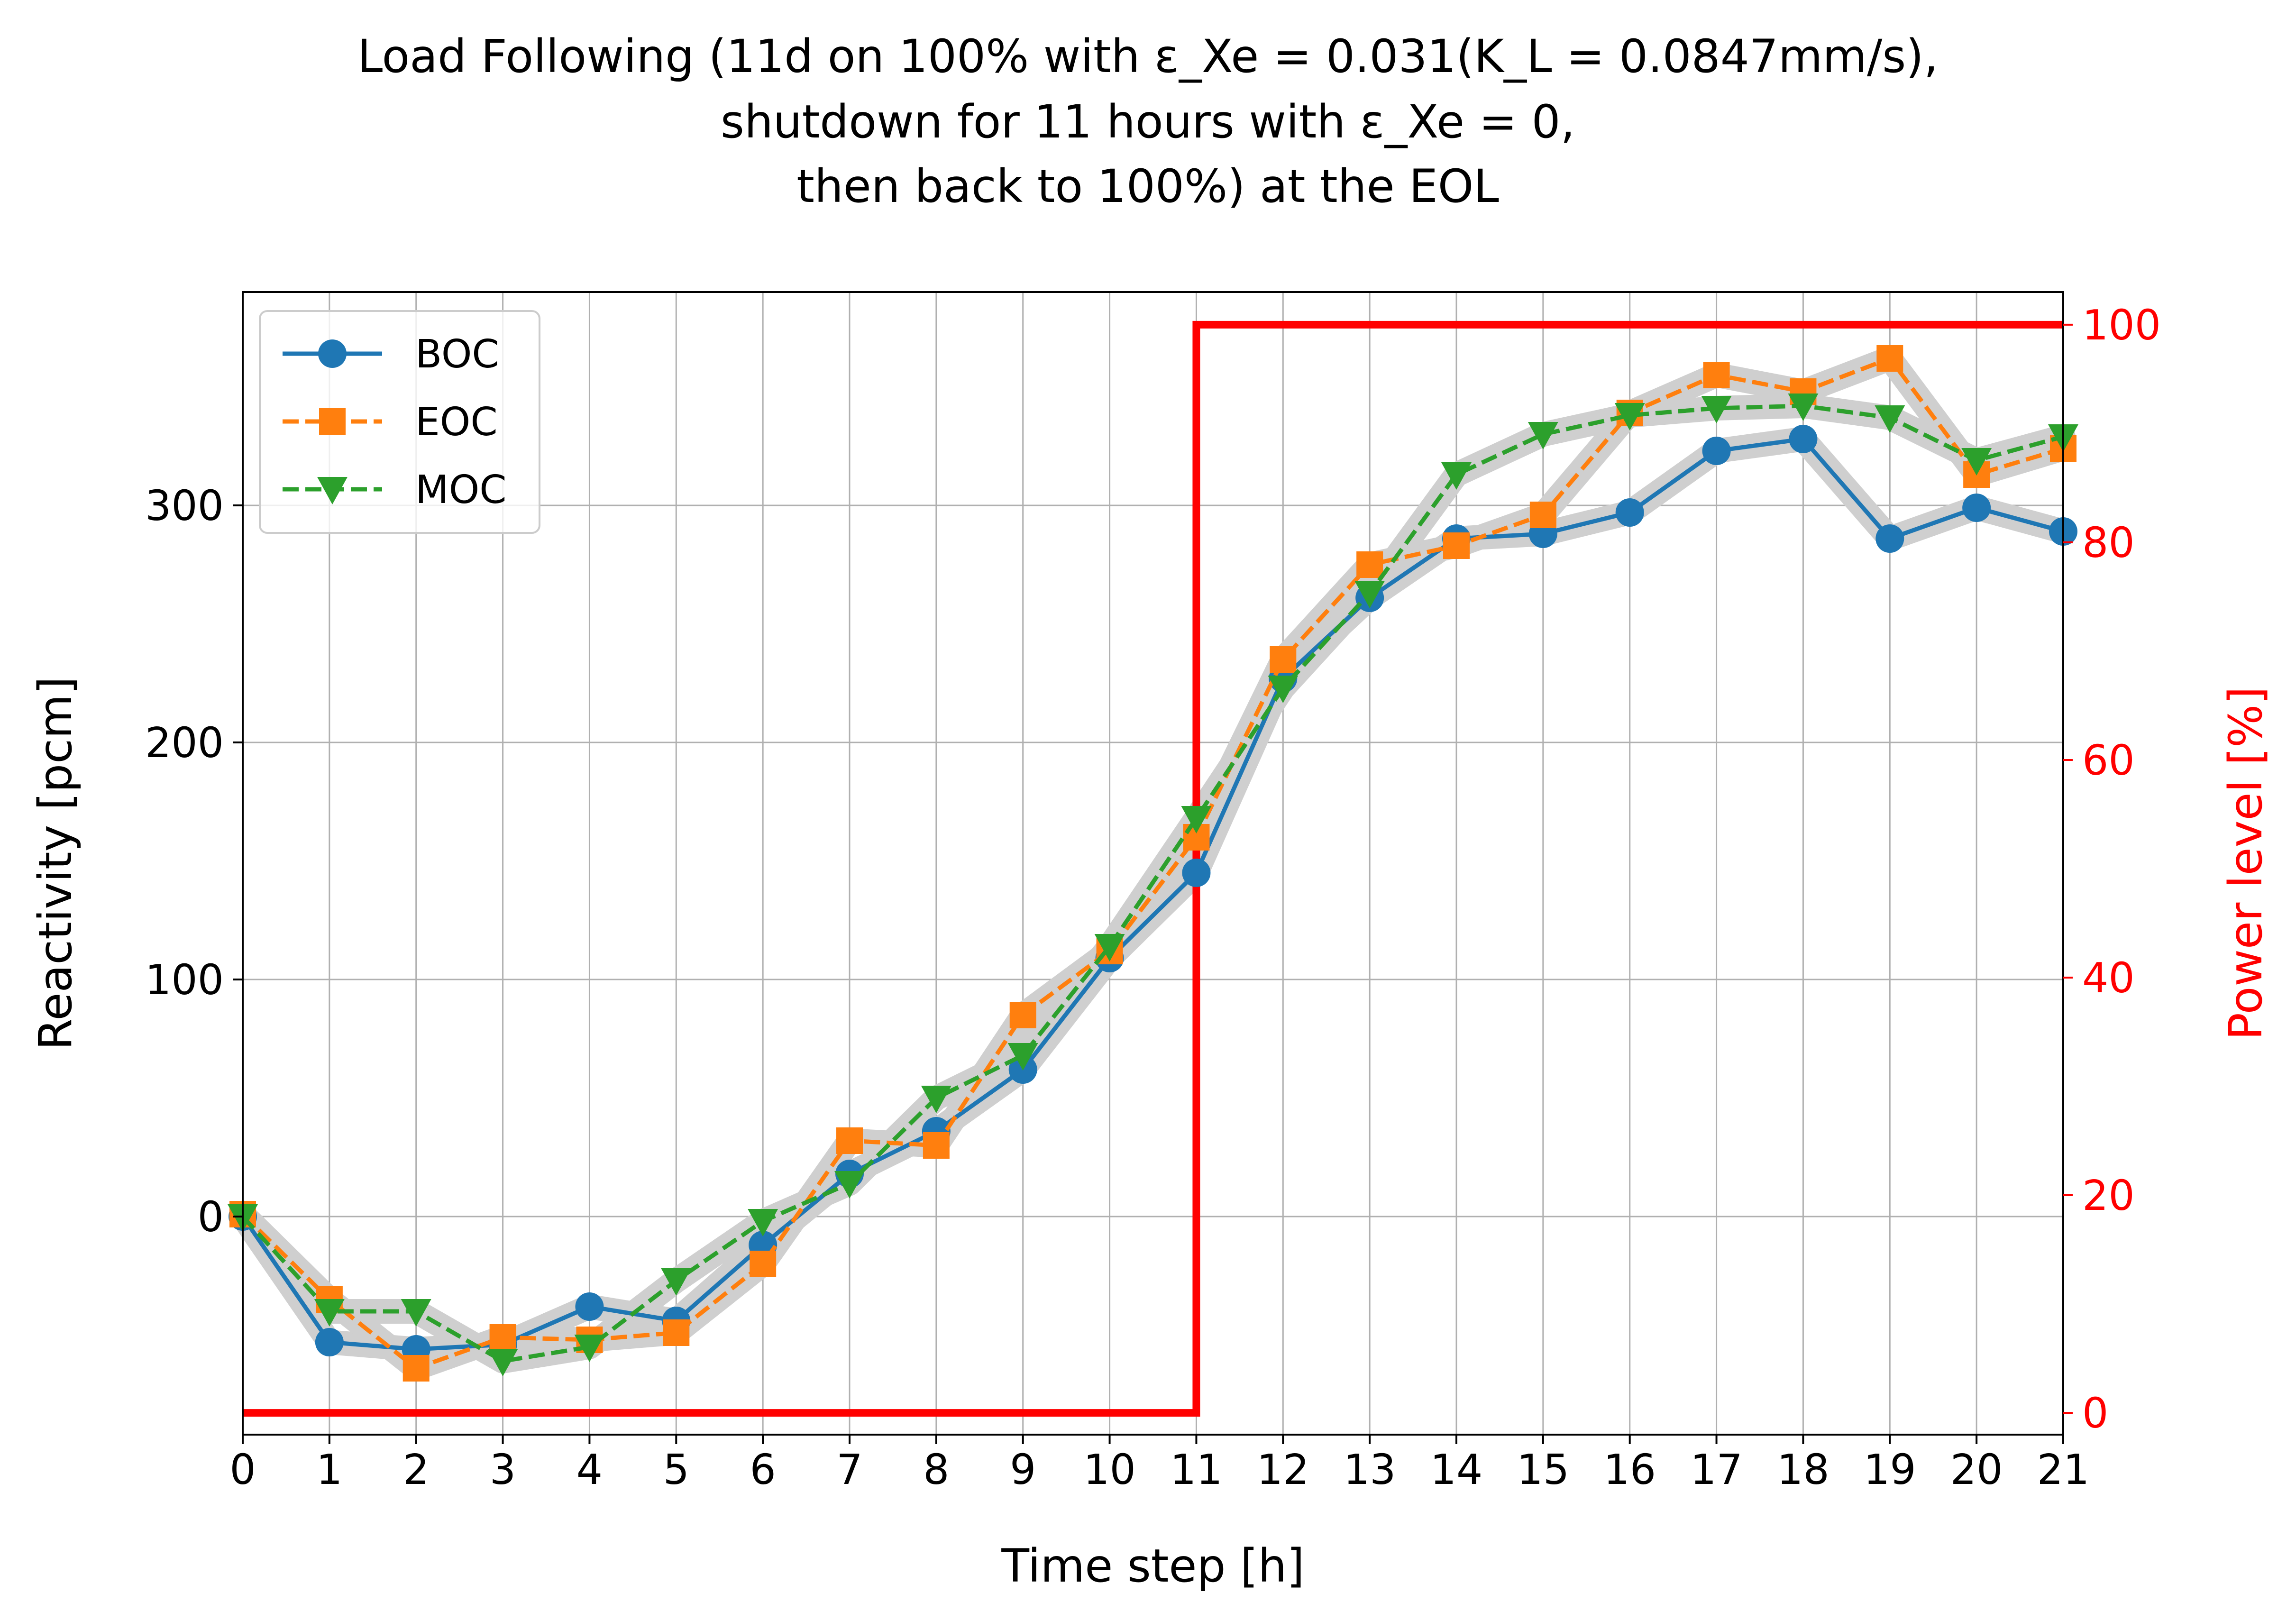 This screenshot has width=2296, height=1620. I want to click on y2-tick-label: 40, so click(2108, 978).